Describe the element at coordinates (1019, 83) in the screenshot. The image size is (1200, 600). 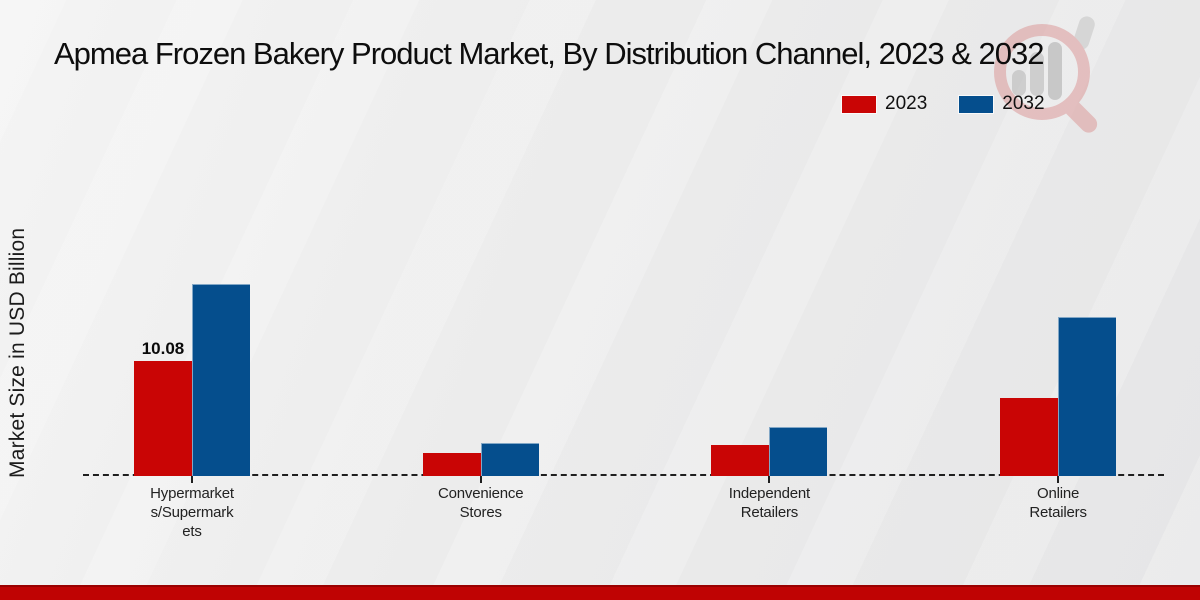
I see `logo-bar-small` at that location.